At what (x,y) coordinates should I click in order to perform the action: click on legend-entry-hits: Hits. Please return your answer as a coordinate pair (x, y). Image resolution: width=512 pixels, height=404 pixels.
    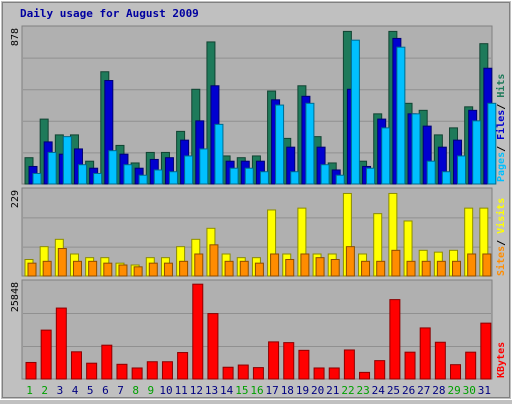
    Looking at the image, I should click on (501, 89).